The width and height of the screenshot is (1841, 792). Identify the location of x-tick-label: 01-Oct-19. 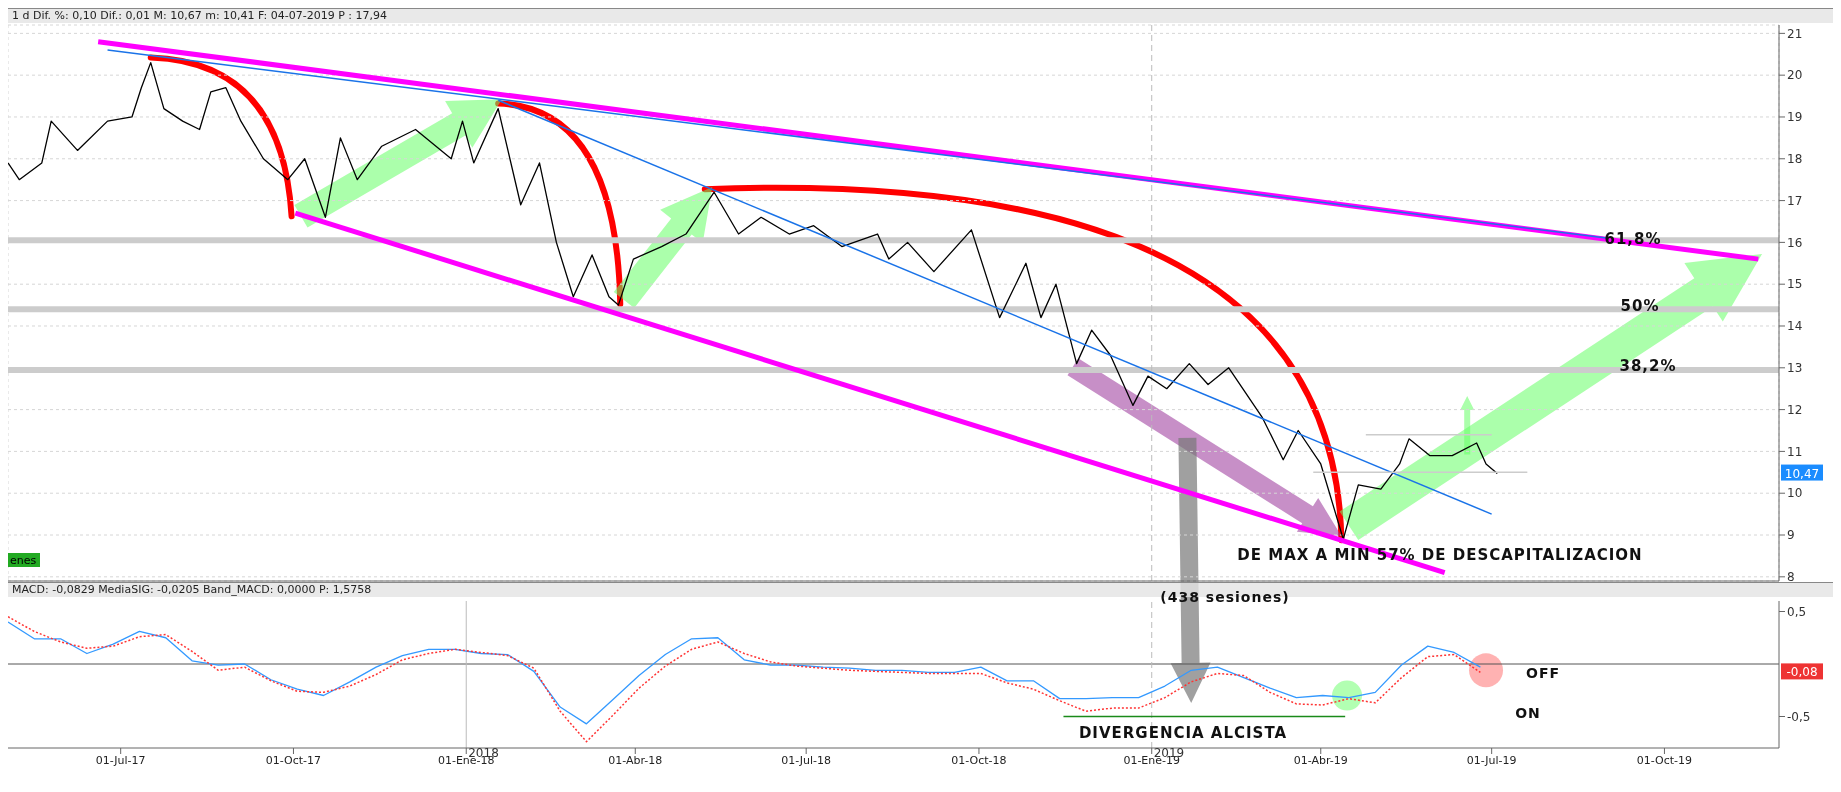
(1664, 760).